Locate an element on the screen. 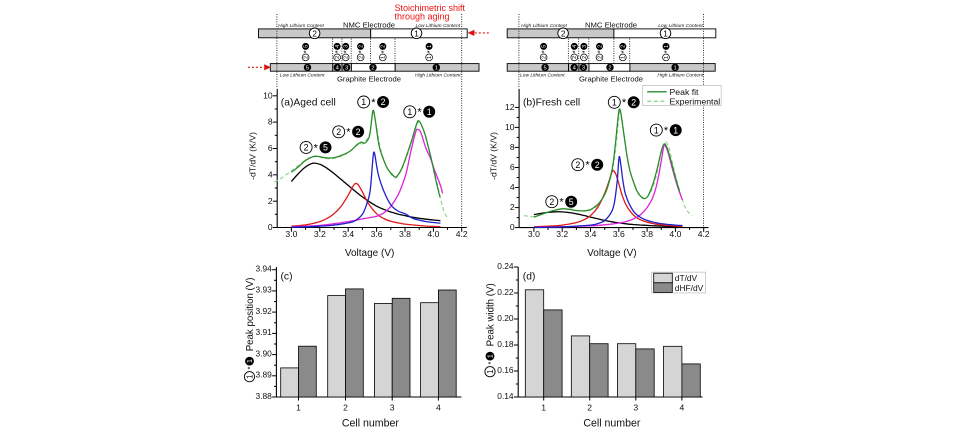 The width and height of the screenshot is (959, 430). svg-text: dHF/dV is located at coordinates (689, 288).